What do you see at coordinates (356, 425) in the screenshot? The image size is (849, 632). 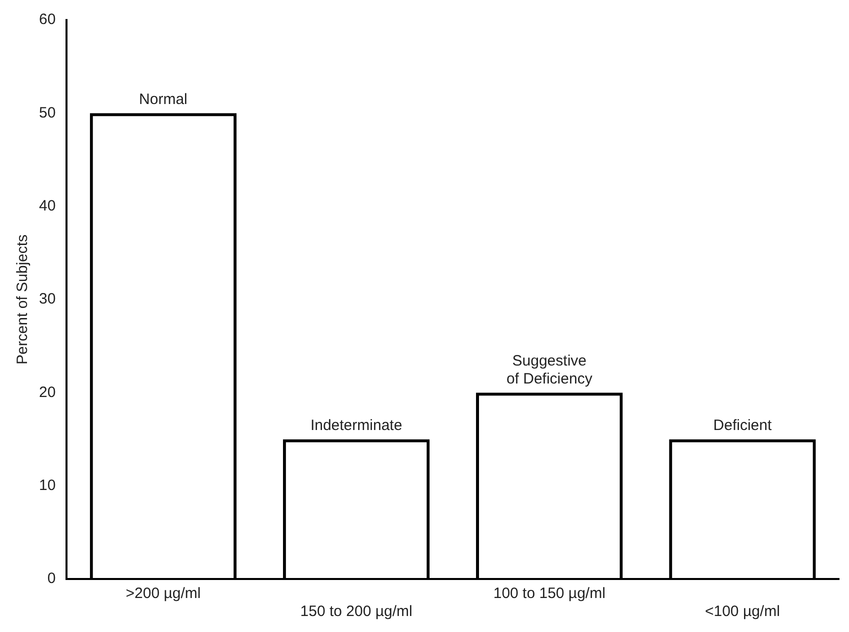 I see `annotation: Indeterminate` at bounding box center [356, 425].